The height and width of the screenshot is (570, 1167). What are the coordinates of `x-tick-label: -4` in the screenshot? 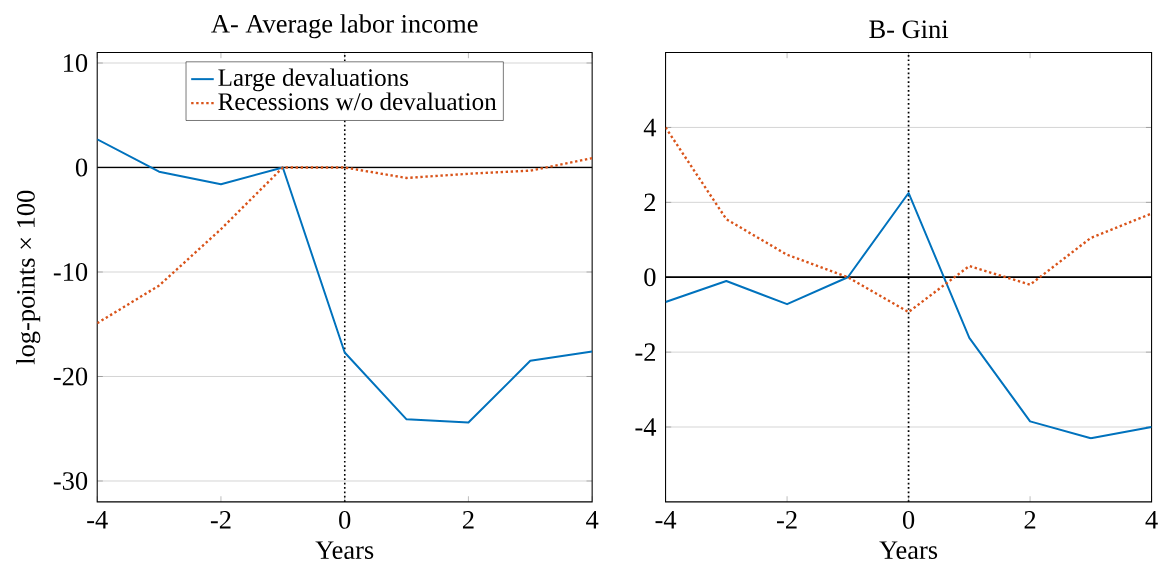 It's located at (97, 519).